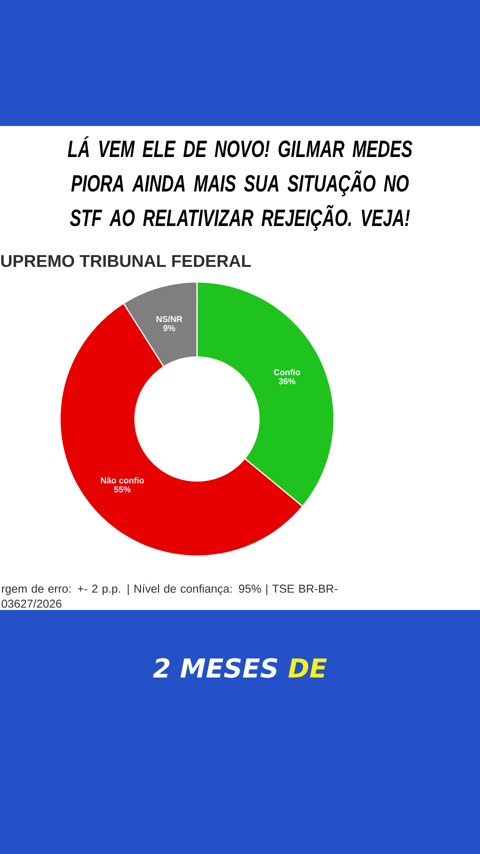 The height and width of the screenshot is (854, 480). I want to click on data-label: 55%, so click(122, 489).